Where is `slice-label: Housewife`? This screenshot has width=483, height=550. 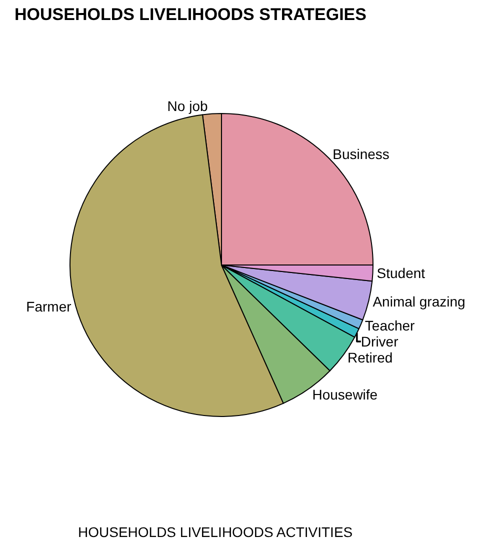 slice-label: Housewife is located at coordinates (345, 394).